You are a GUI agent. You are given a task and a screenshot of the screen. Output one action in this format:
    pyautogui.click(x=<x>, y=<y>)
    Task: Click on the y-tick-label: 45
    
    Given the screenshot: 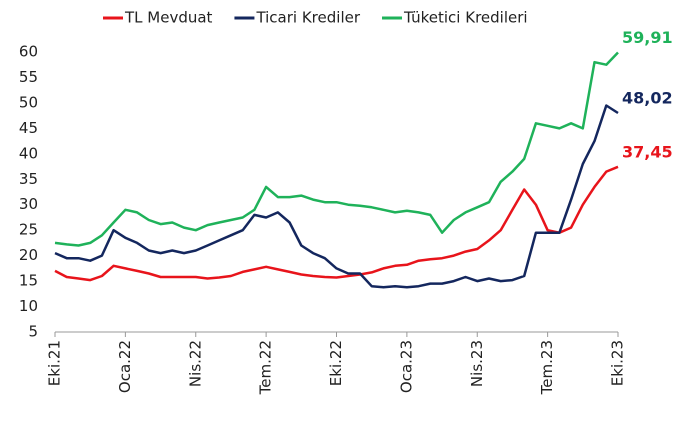 What is the action you would take?
    pyautogui.click(x=28, y=128)
    